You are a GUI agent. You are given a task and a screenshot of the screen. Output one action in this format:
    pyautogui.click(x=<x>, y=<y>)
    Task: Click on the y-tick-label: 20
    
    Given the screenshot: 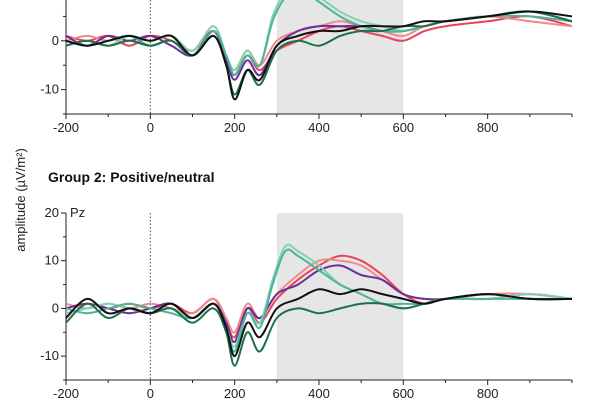 What is the action you would take?
    pyautogui.click(x=52, y=212)
    